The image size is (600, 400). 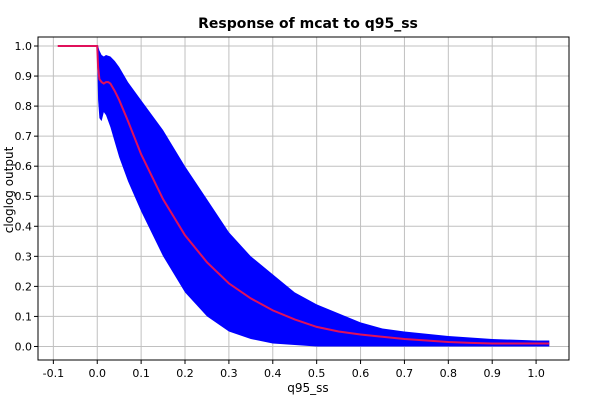 What do you see at coordinates (449, 373) in the screenshot?
I see `x-tick-label: 0.8` at bounding box center [449, 373].